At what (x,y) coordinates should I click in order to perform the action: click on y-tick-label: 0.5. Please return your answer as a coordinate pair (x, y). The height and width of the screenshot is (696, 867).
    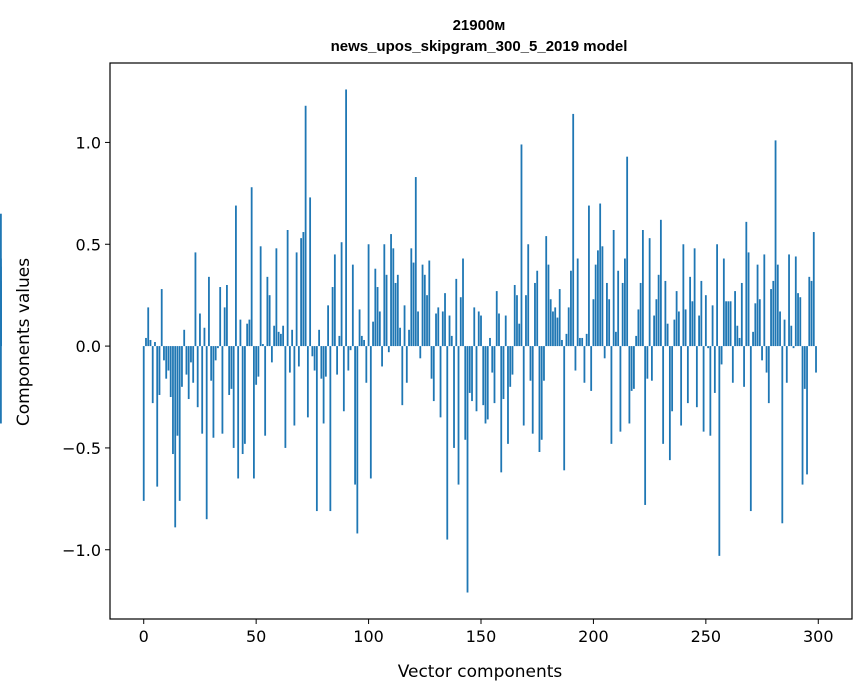
    Looking at the image, I should click on (88, 244).